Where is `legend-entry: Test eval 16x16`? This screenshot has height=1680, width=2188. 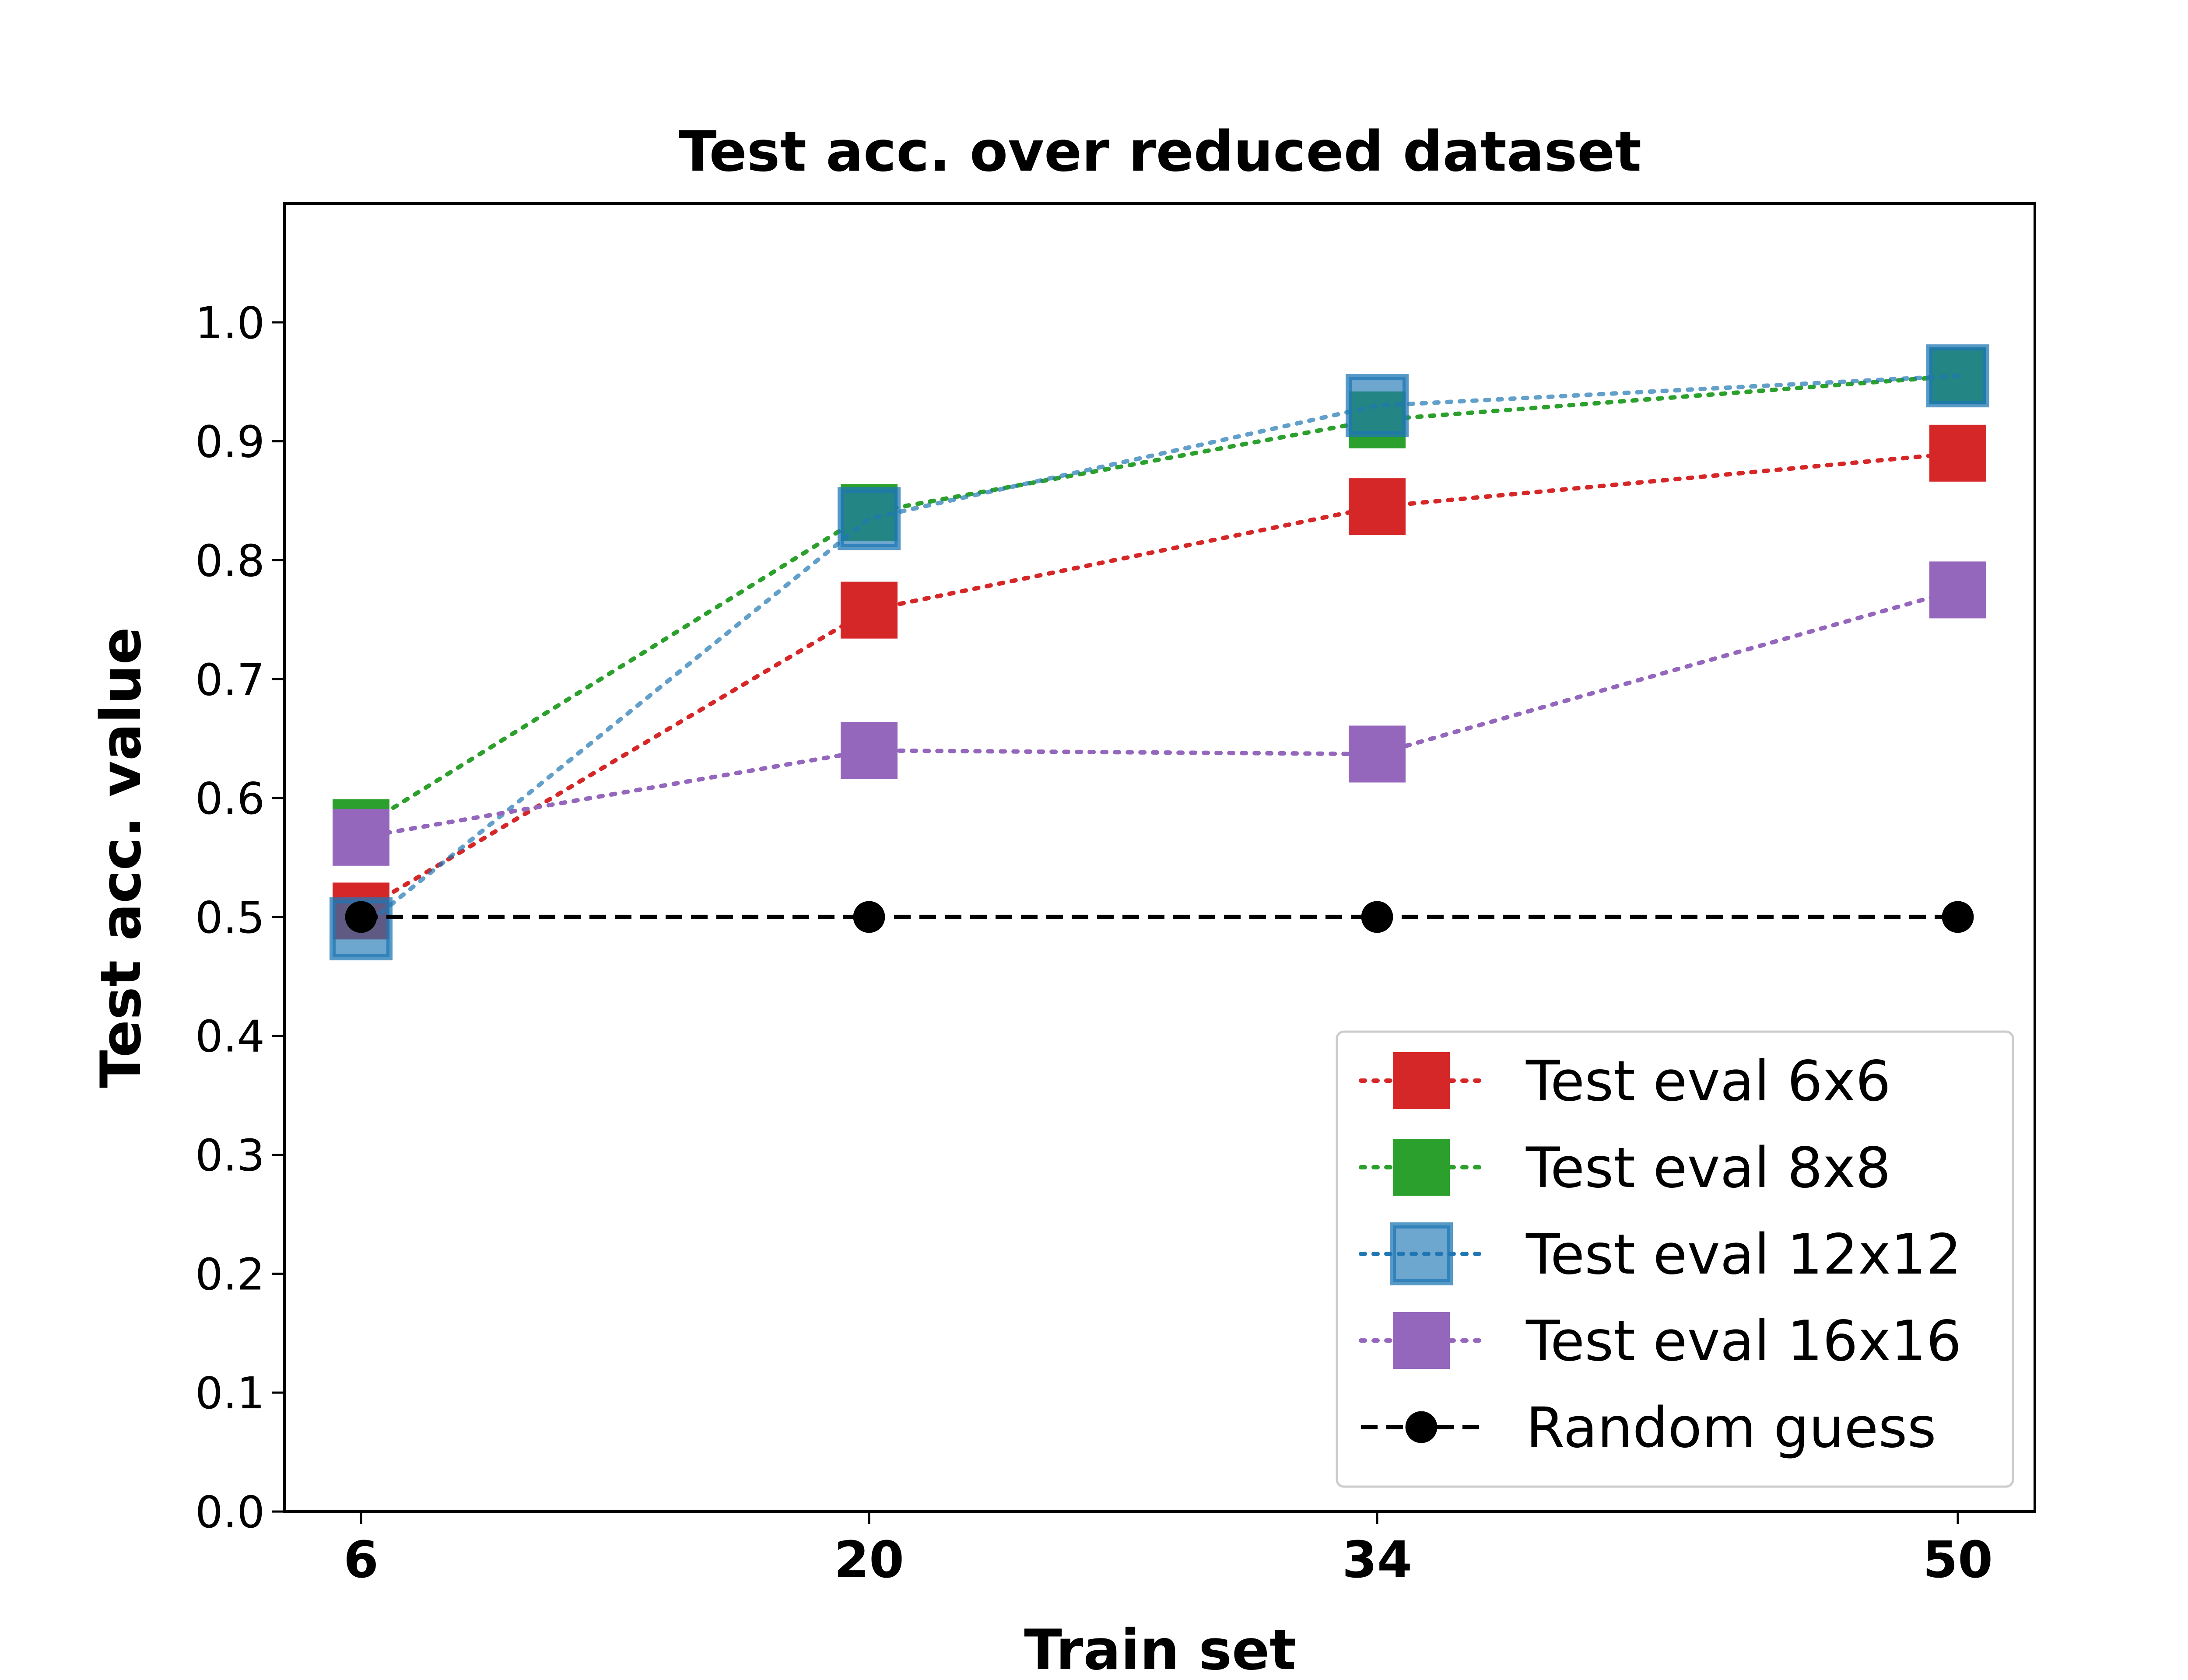 legend-entry: Test eval 16x16 is located at coordinates (1660, 1341).